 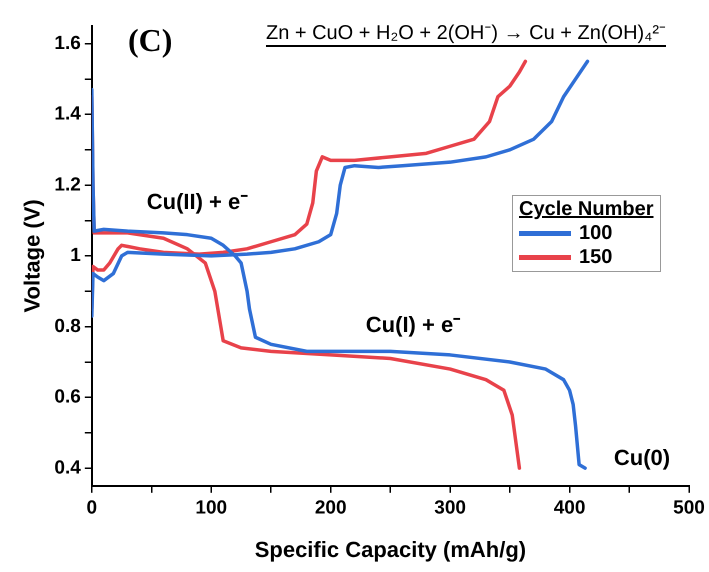 I want to click on y-tick-label: 0.8, so click(x=67, y=326).